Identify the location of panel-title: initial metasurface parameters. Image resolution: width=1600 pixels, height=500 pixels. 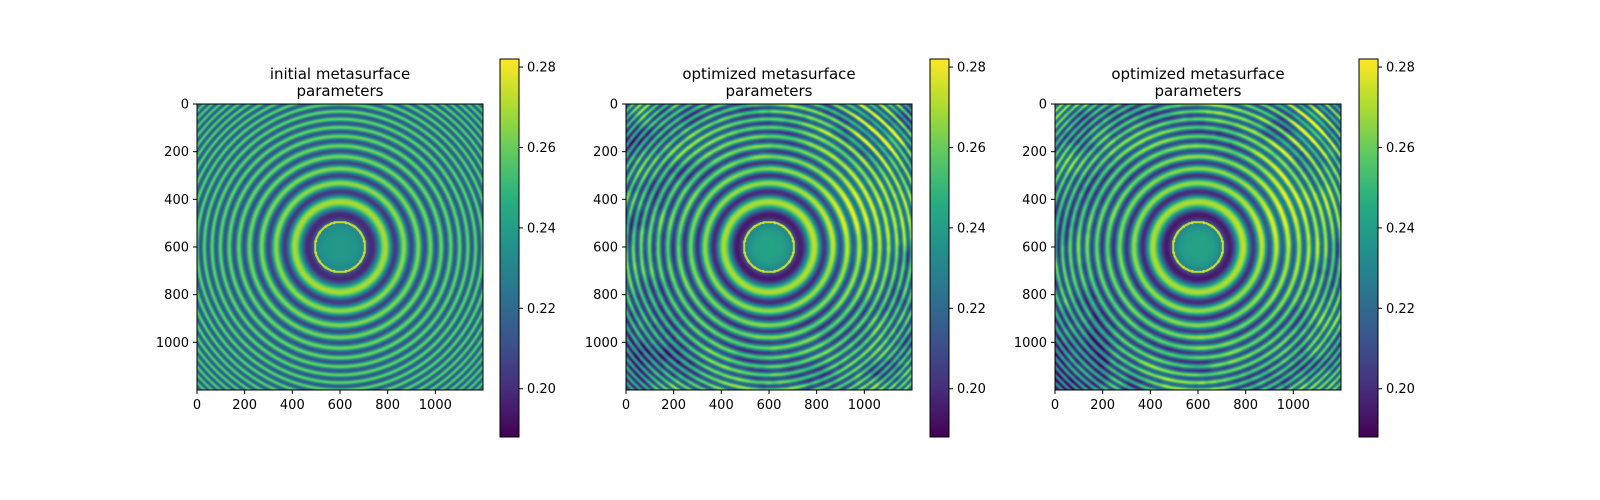
(340, 82).